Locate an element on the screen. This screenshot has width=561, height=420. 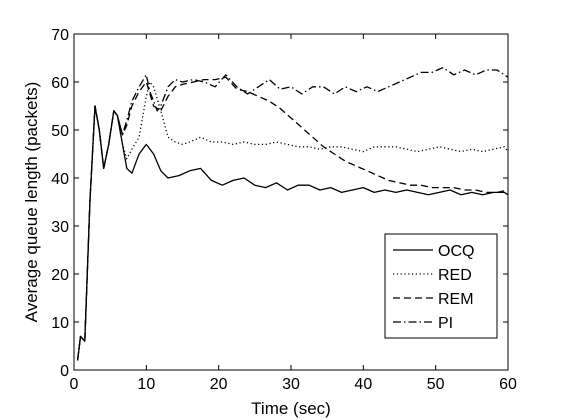
x-tick-label: 20 is located at coordinates (219, 384).